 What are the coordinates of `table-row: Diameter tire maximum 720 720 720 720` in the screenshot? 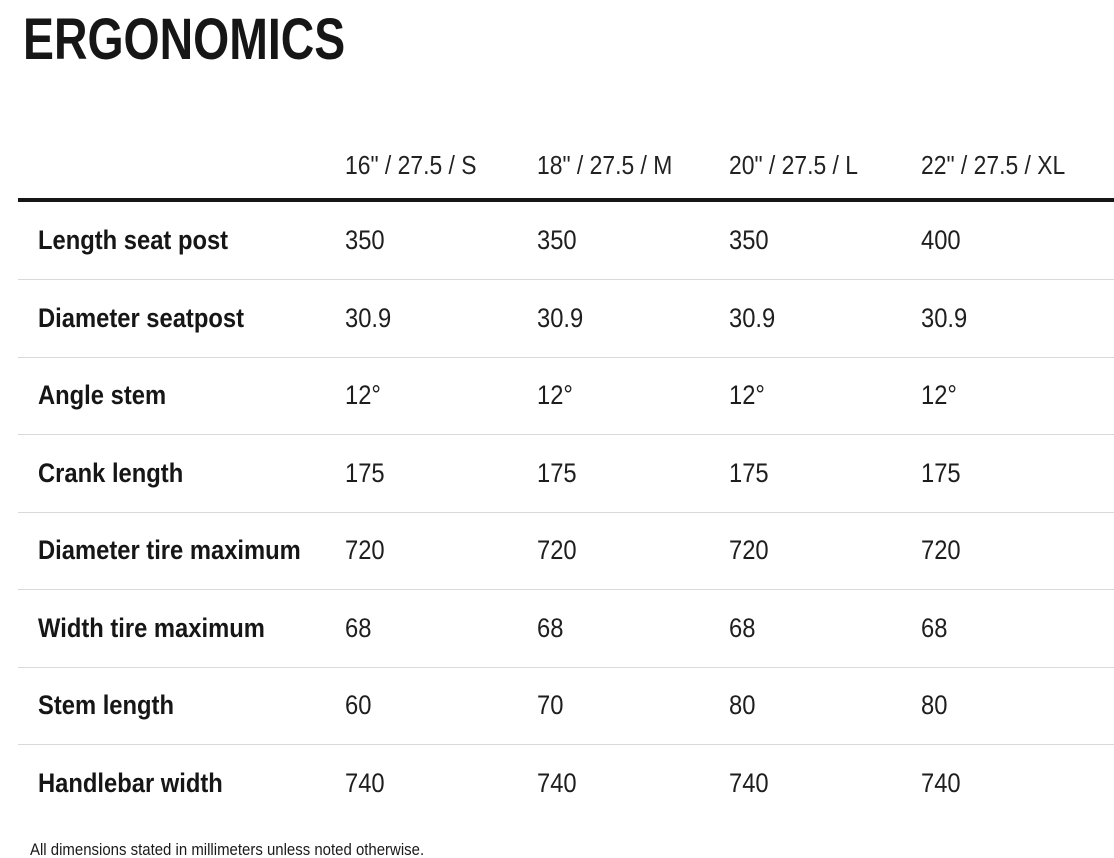 It's located at (566, 550).